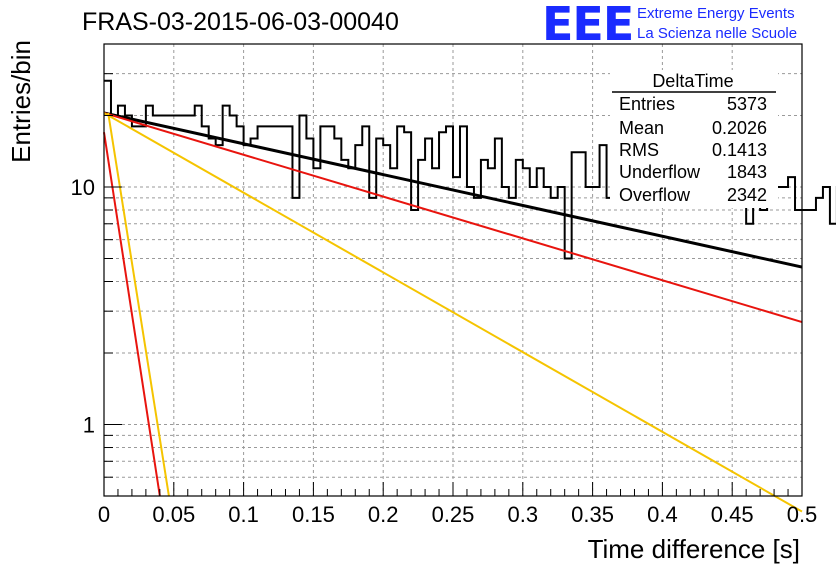 The width and height of the screenshot is (836, 572). Describe the element at coordinates (747, 195) in the screenshot. I see `stats-value-overflow: 2342` at that location.